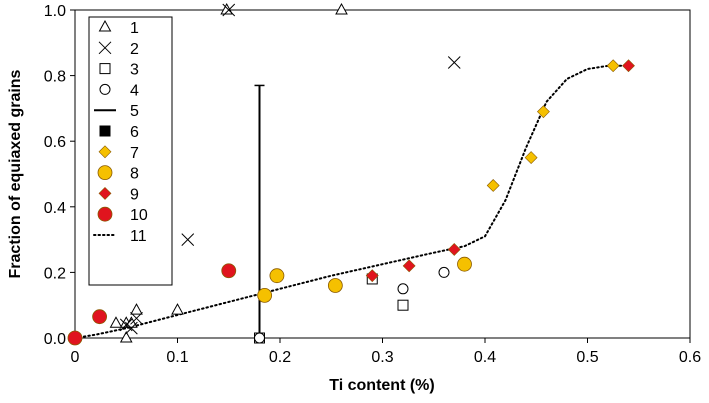 This screenshot has width=709, height=403. Describe the element at coordinates (134, 111) in the screenshot. I see `legend-label: 5` at that location.